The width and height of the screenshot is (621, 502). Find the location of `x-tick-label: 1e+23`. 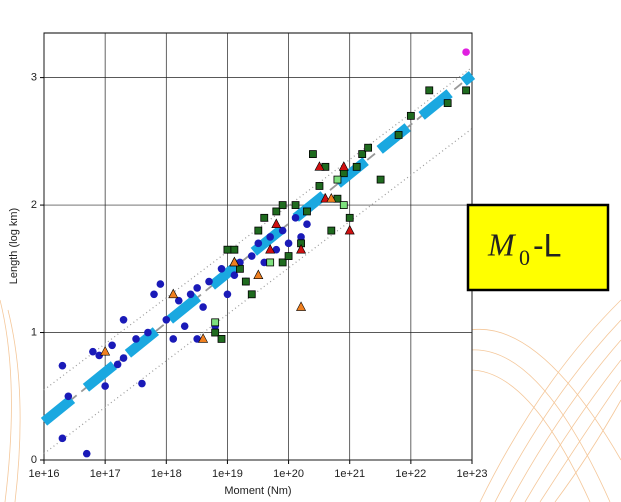

x-tick-label: 1e+23 is located at coordinates (472, 474).